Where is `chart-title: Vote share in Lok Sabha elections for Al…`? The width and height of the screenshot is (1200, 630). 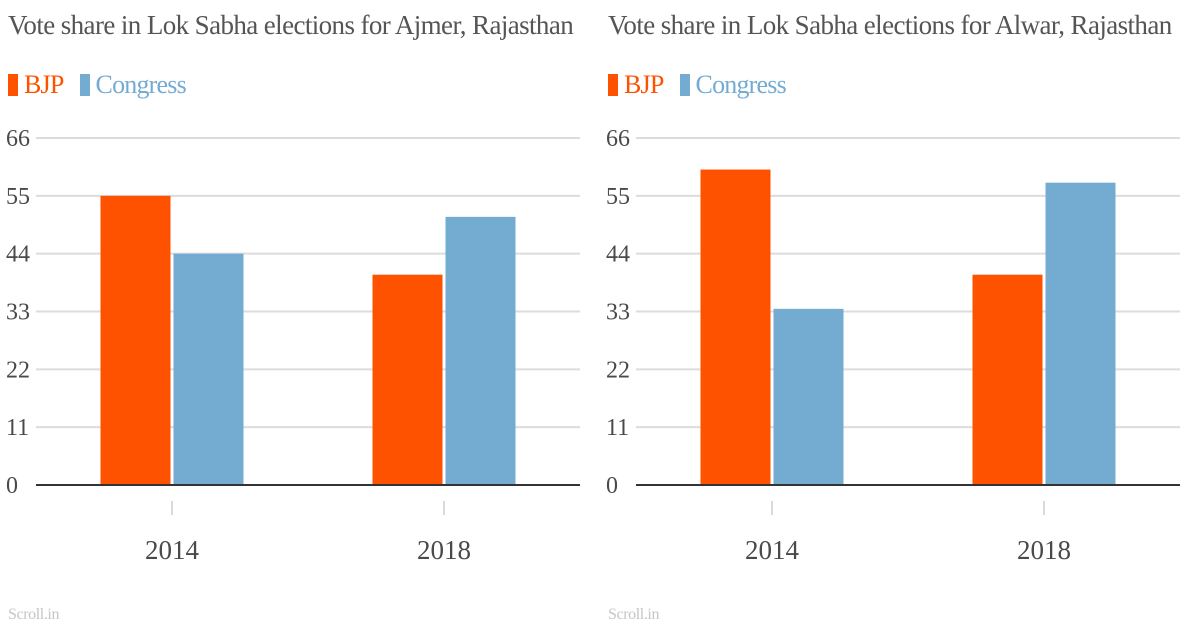
chart-title: Vote share in Lok Sabha elections for Al… is located at coordinates (890, 25).